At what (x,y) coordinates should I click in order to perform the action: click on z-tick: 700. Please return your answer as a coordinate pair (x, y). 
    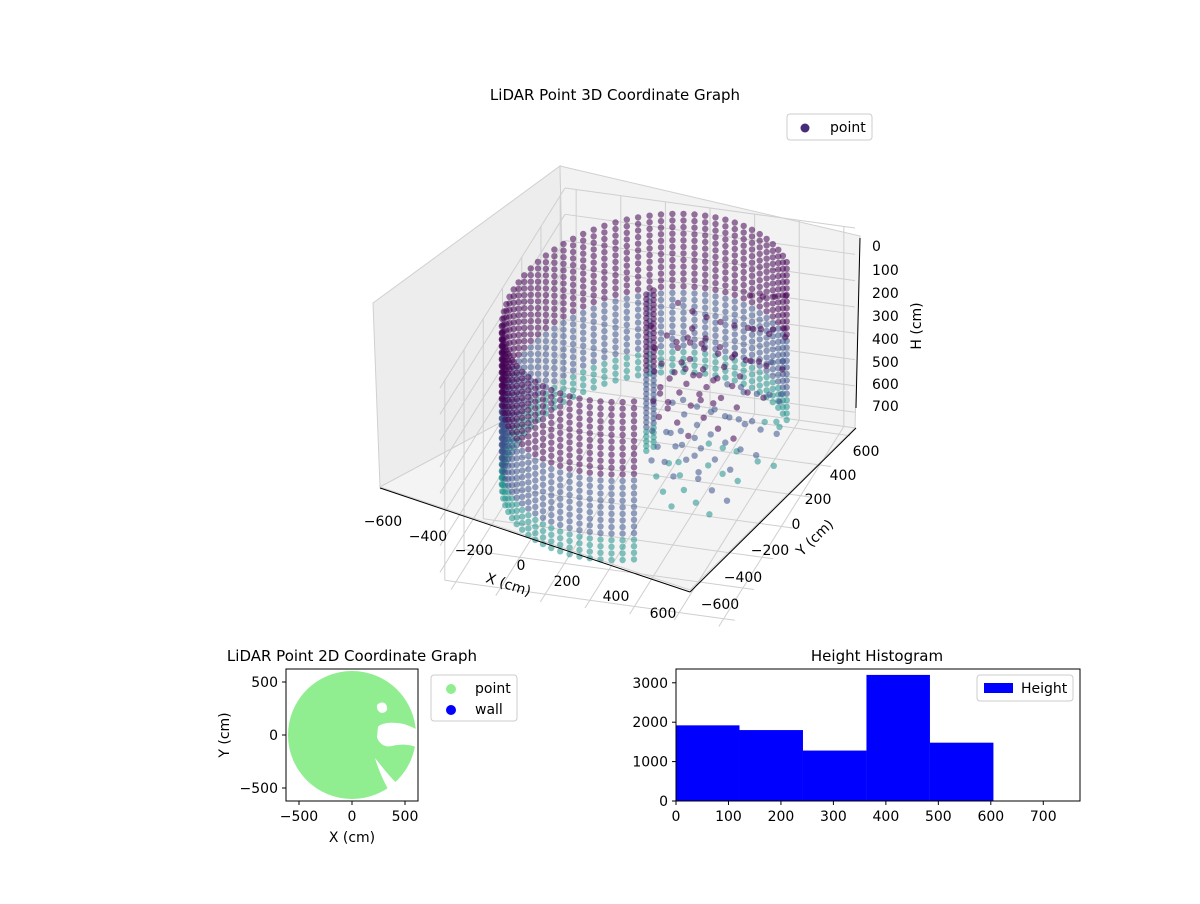
    Looking at the image, I should click on (885, 407).